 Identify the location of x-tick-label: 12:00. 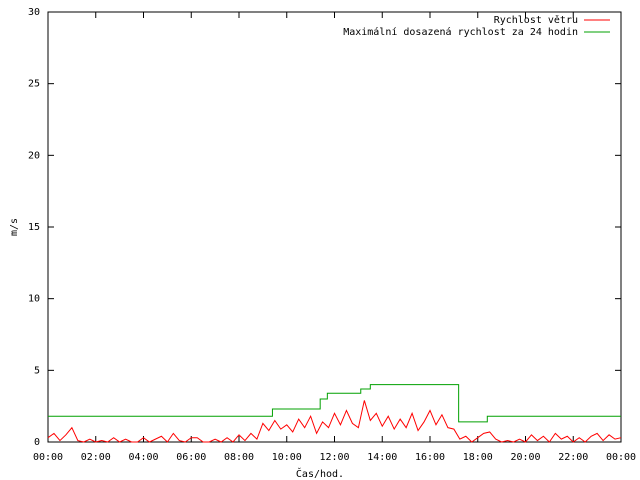
(334, 457).